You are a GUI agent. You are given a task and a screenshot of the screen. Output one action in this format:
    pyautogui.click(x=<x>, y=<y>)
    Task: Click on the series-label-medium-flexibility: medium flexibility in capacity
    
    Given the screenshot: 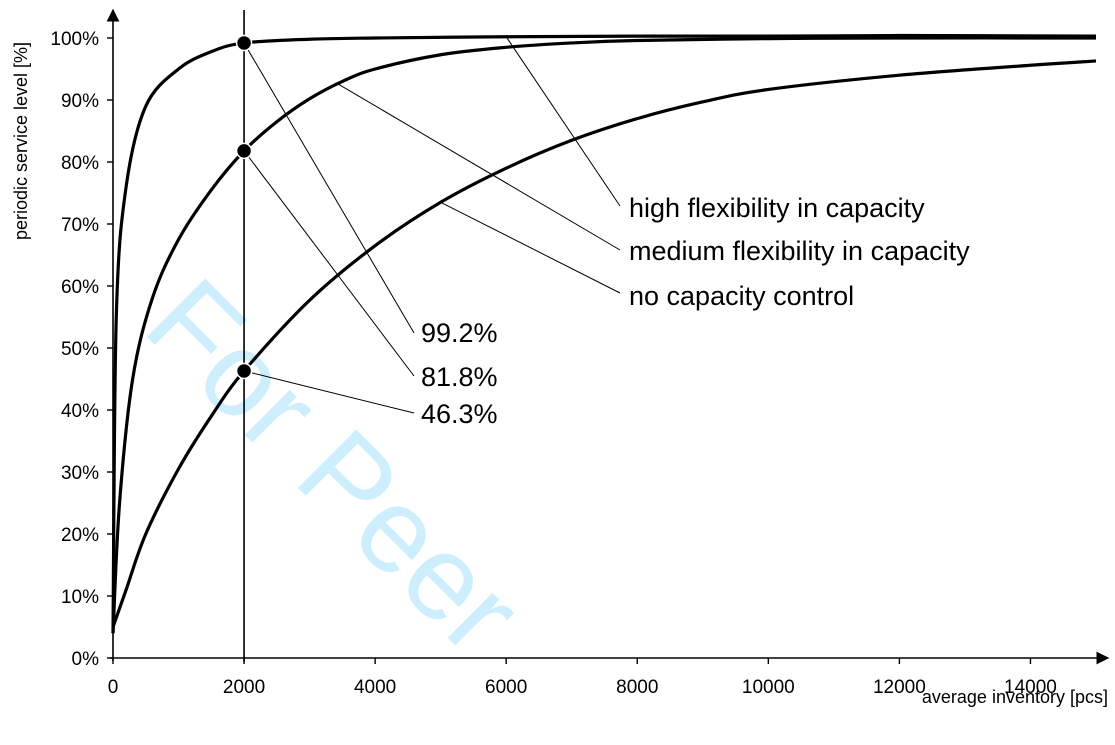 What is the action you would take?
    pyautogui.click(x=799, y=251)
    